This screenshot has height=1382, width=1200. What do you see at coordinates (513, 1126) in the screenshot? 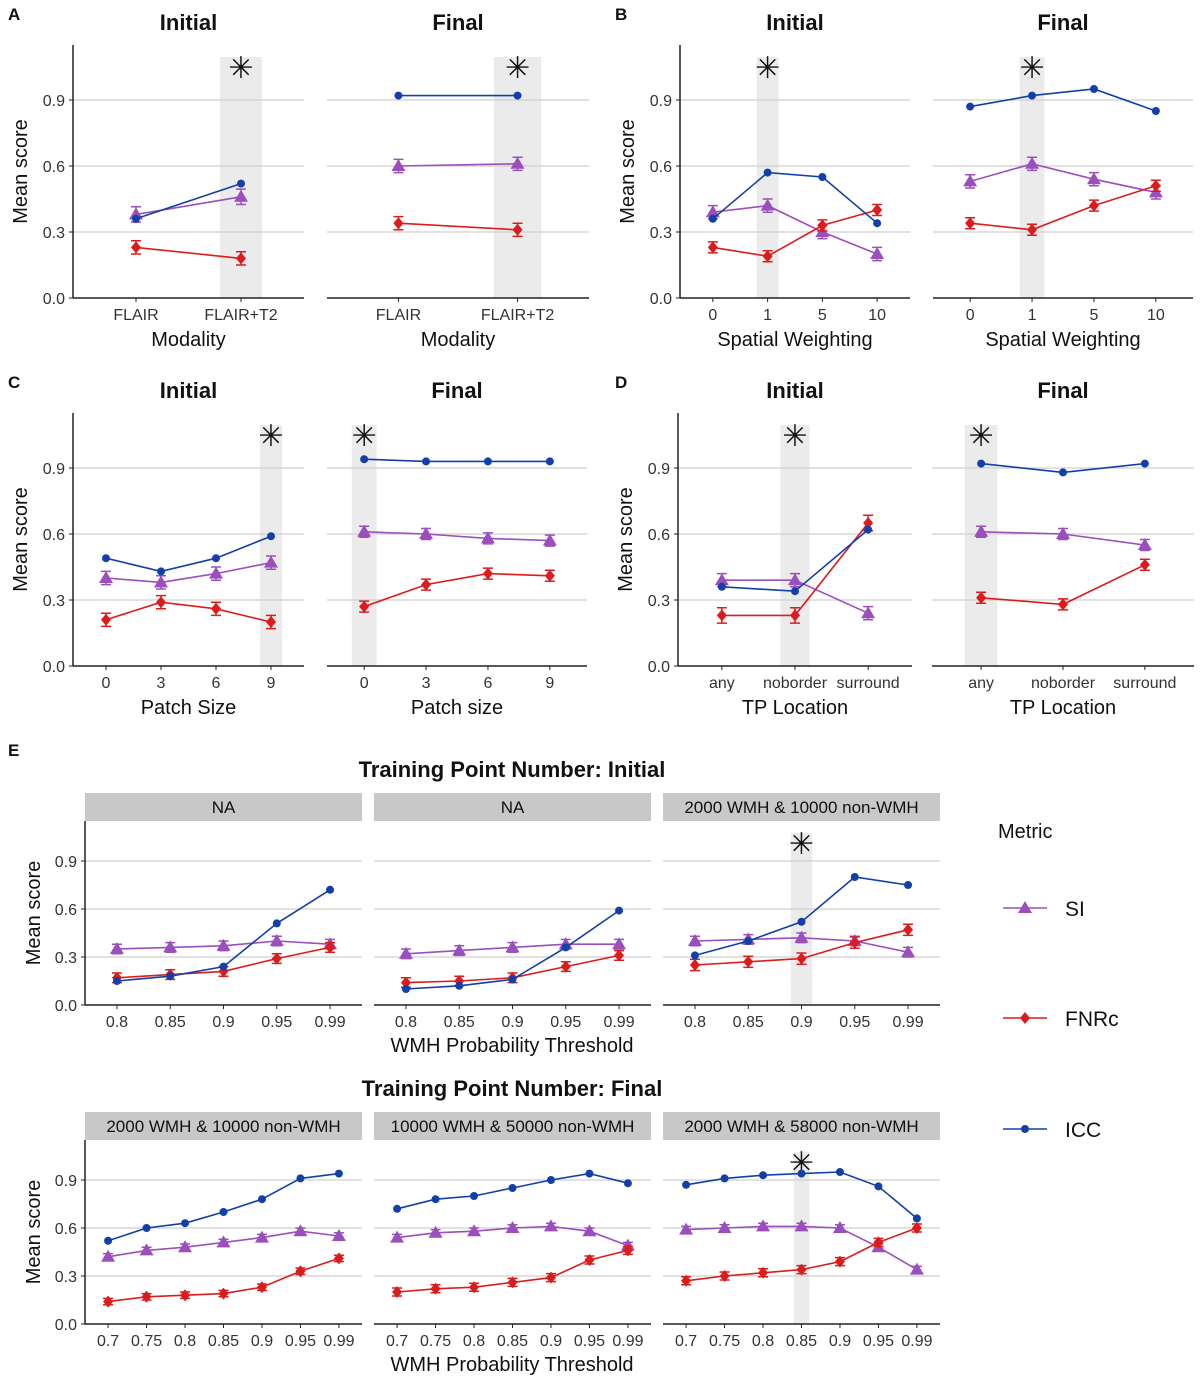
I see `facet-strip-label: 10000 WMH & 50000 non-WMH` at bounding box center [513, 1126].